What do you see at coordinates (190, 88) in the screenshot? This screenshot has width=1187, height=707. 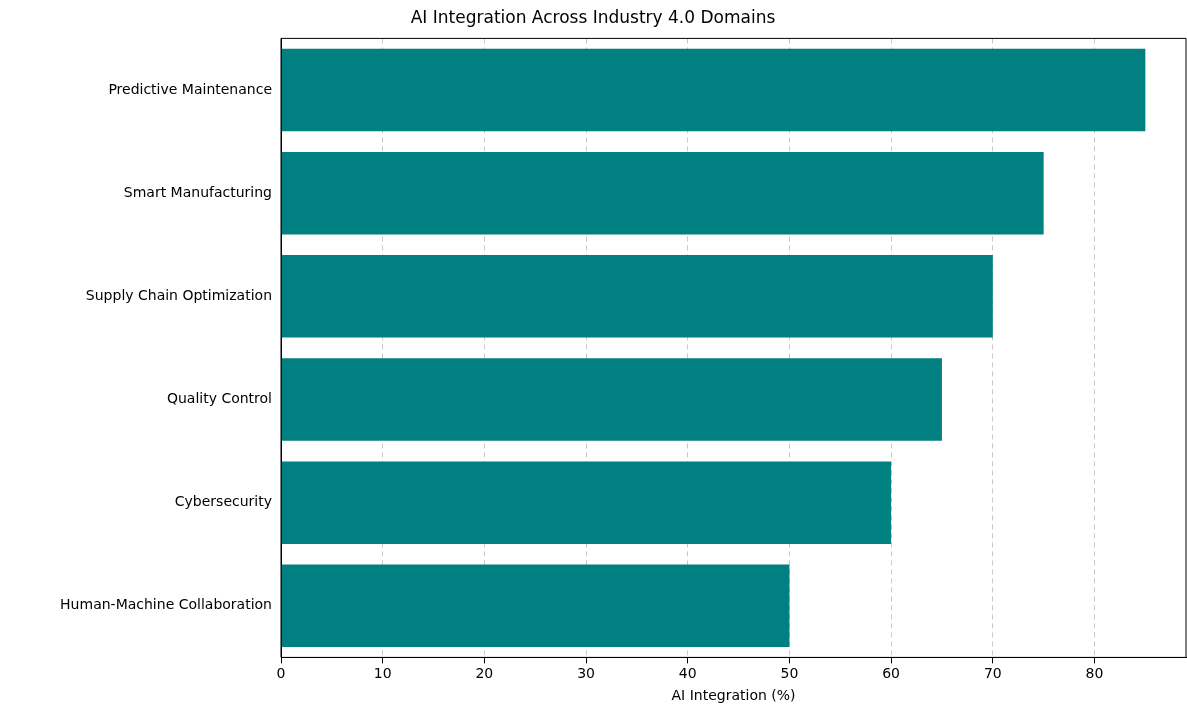 I see `y-tick-label: Predictive Maintenance` at bounding box center [190, 88].